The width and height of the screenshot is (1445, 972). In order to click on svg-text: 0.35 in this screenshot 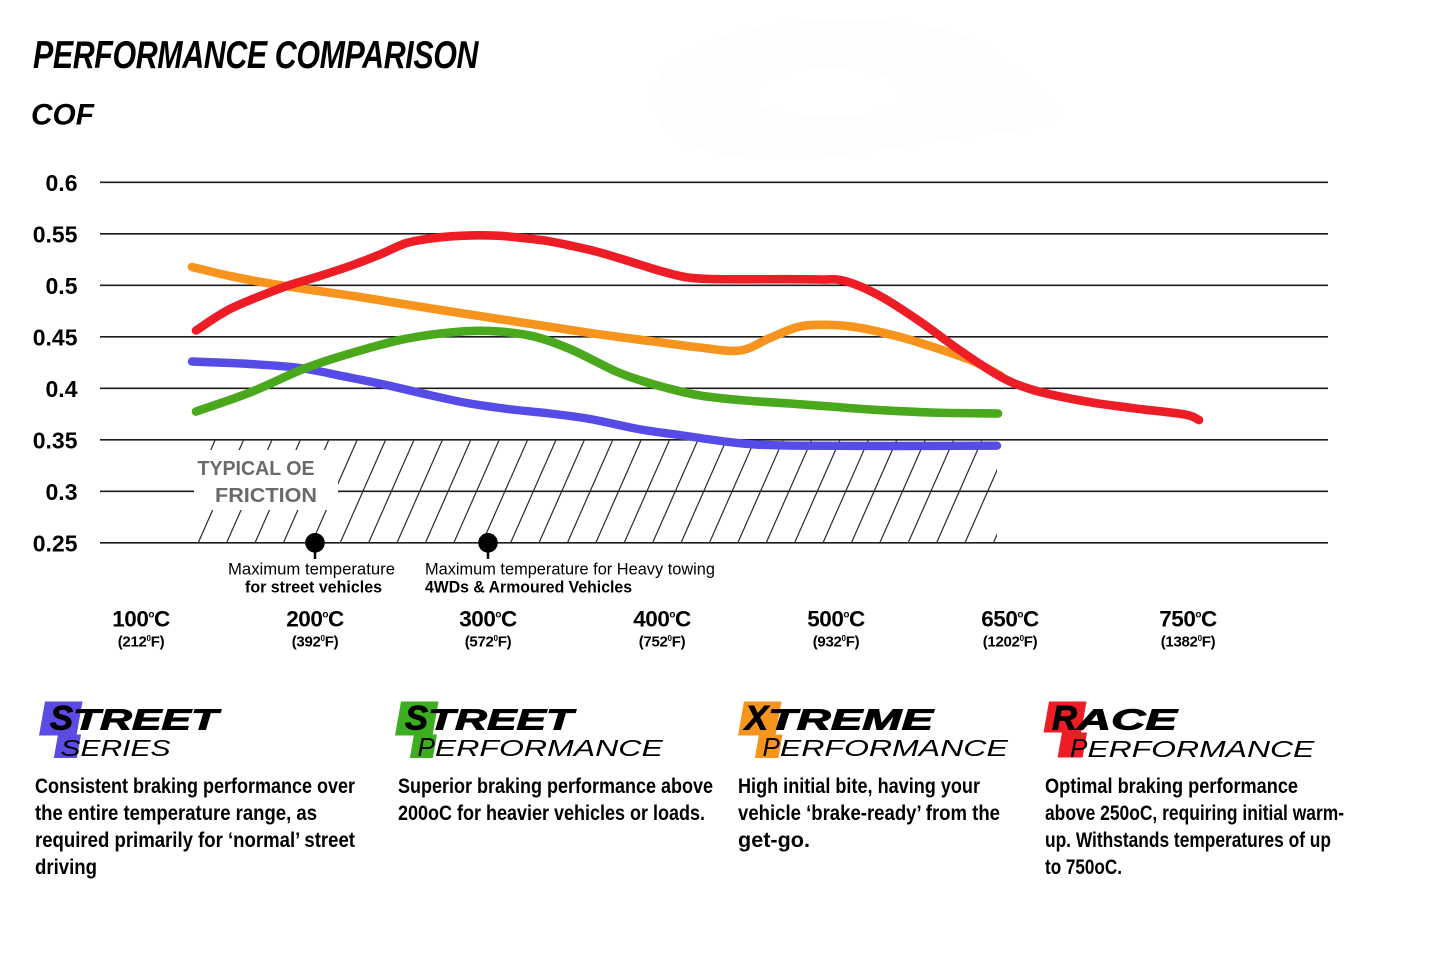, I will do `click(55, 440)`.